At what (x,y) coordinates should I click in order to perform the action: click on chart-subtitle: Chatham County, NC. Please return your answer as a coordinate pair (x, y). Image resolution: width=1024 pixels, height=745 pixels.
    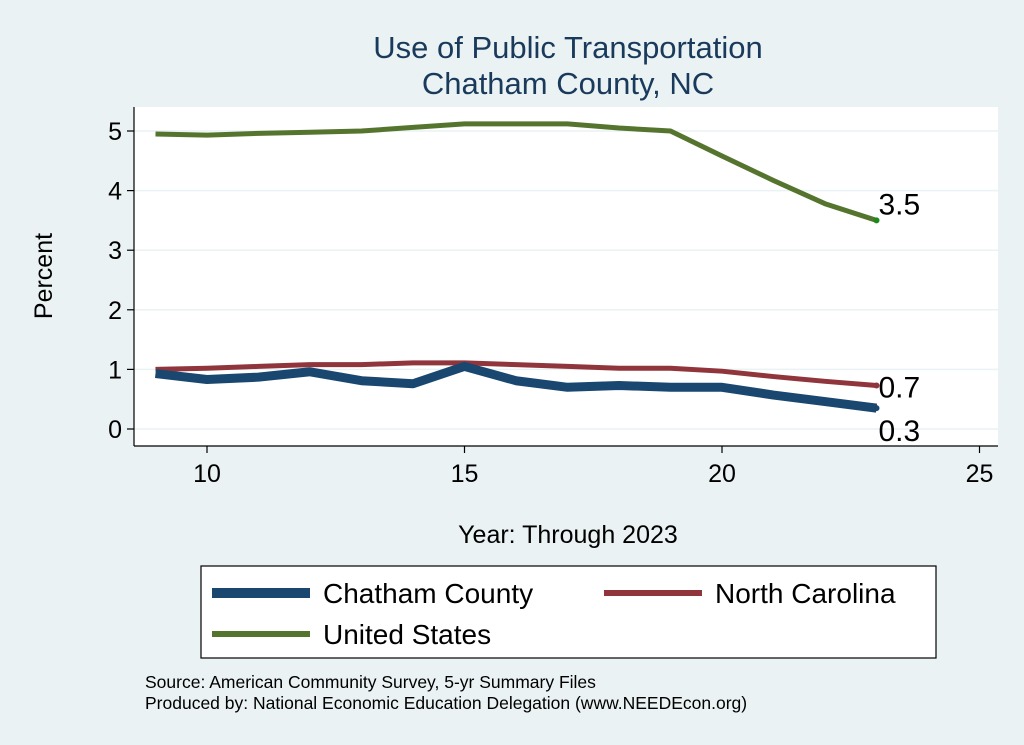
    Looking at the image, I should click on (568, 83).